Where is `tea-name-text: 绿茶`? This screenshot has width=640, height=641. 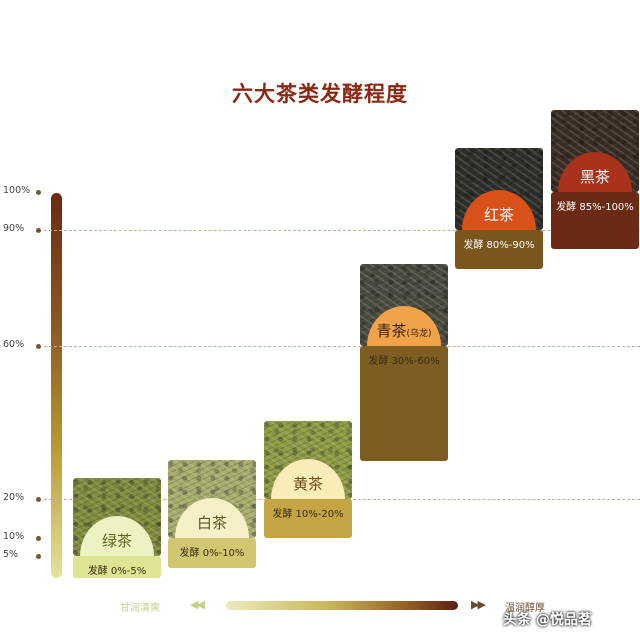 tea-name-text: 绿茶 is located at coordinates (116, 541).